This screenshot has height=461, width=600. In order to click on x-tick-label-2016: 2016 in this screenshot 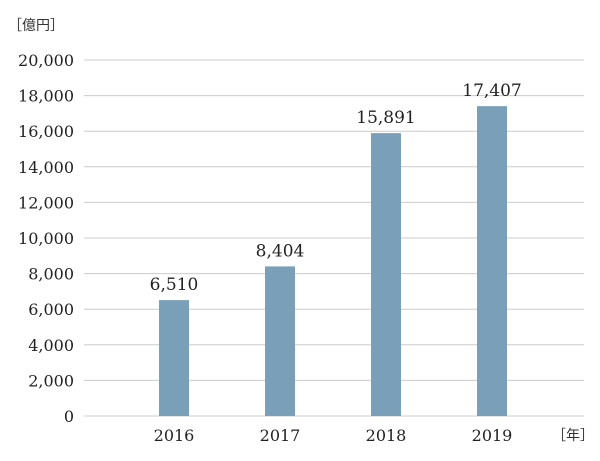, I will do `click(174, 435)`.